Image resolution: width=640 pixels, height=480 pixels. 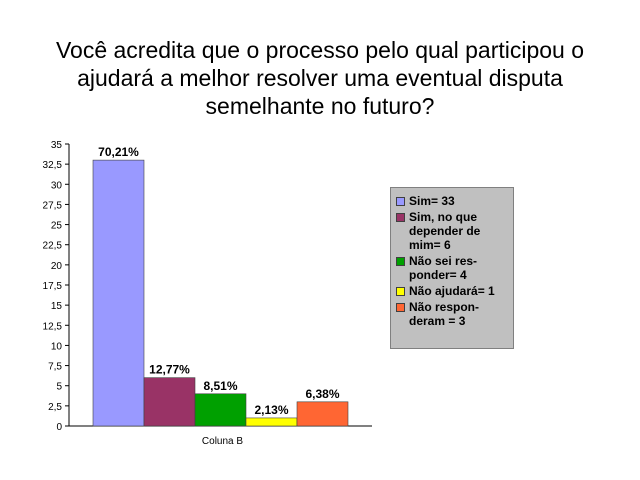 What do you see at coordinates (57, 226) in the screenshot?
I see `y-tick-label: 25` at bounding box center [57, 226].